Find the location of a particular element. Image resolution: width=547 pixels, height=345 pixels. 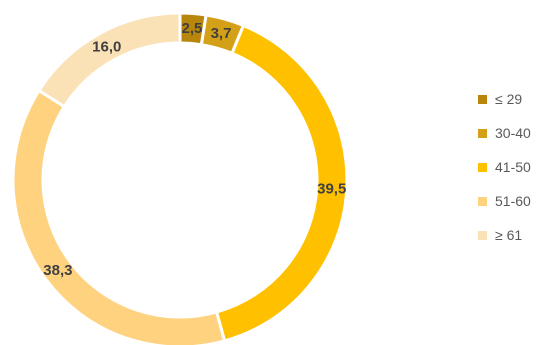

legend-label: 30-40 is located at coordinates (513, 133).